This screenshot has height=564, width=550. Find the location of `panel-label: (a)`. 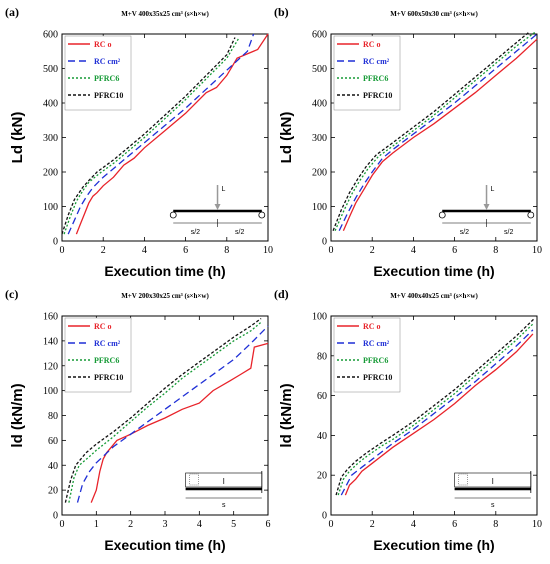

panel-label: (a) is located at coordinates (12, 12).